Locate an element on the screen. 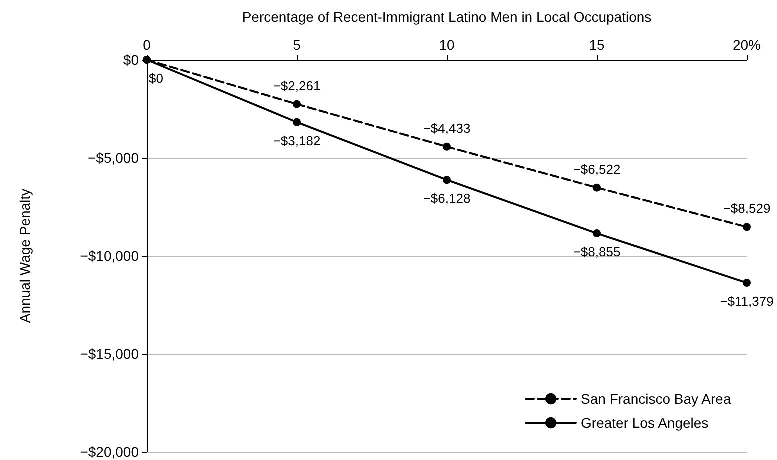 Image resolution: width=777 pixels, height=460 pixels. y-tick-label: −$15,000 is located at coordinates (110, 354).